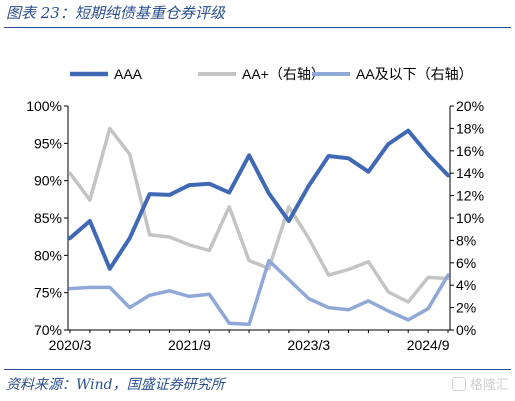 This screenshot has width=515, height=401. I want to click on watermark: 格隆汇, so click(480, 383).